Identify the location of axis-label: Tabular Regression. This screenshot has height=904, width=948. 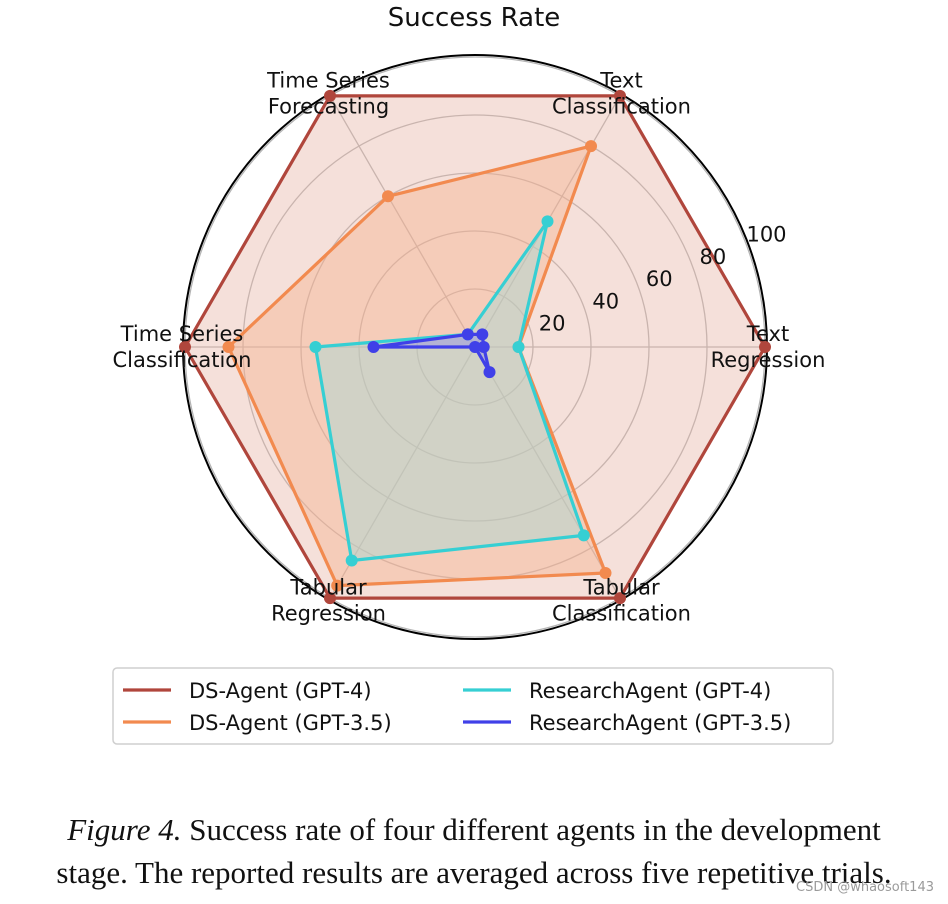
(328, 601).